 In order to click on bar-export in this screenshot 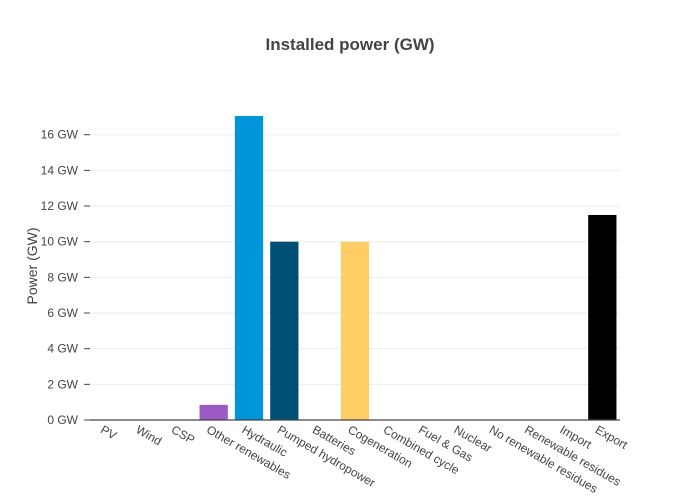, I will do `click(602, 317)`.